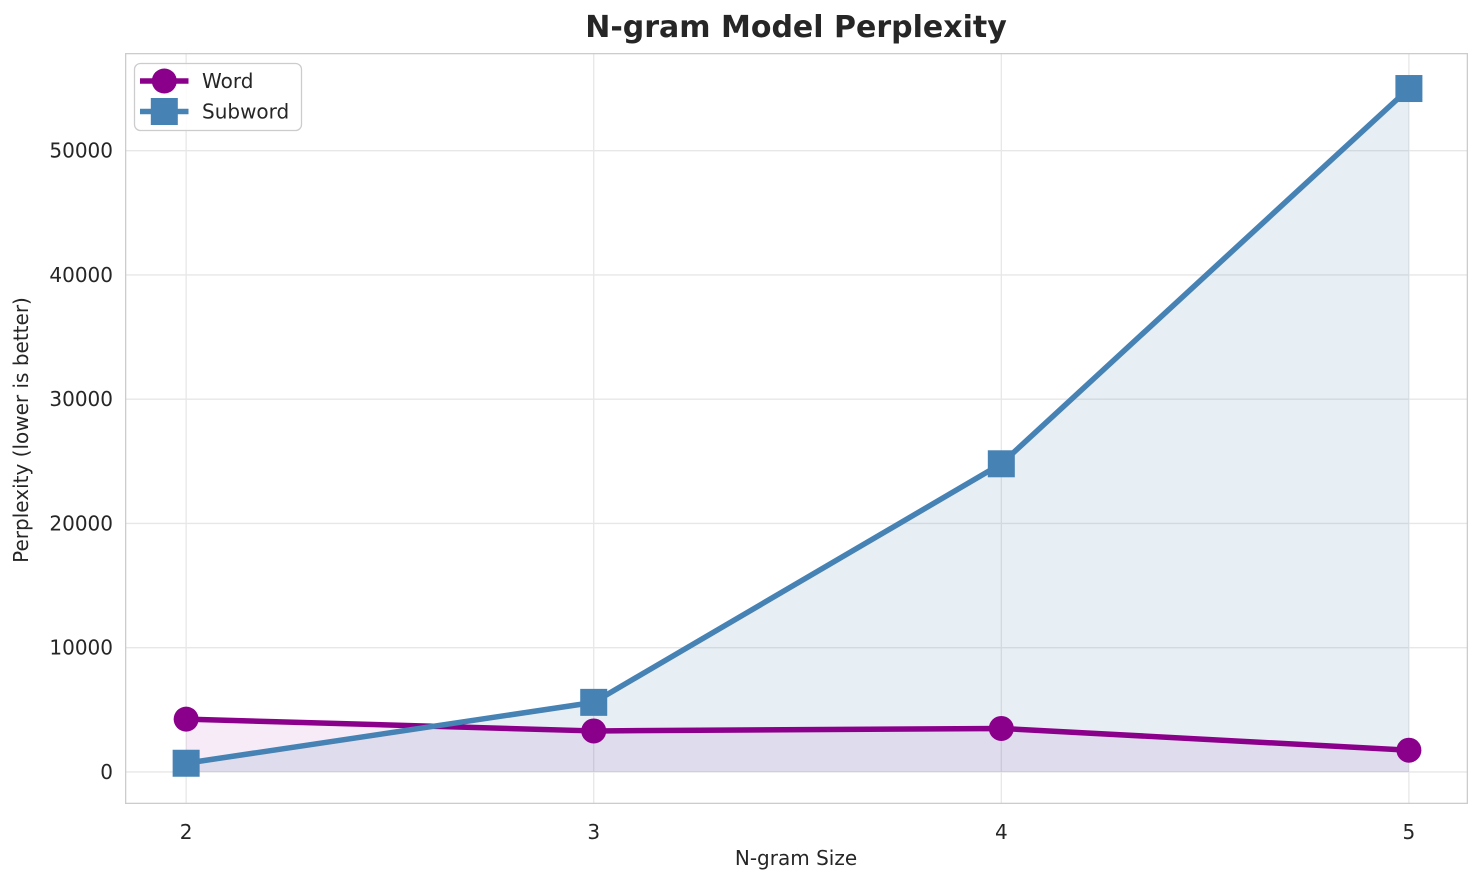 The image size is (1484, 885). What do you see at coordinates (196, 81) in the screenshot?
I see `legend-item-word: Word` at bounding box center [196, 81].